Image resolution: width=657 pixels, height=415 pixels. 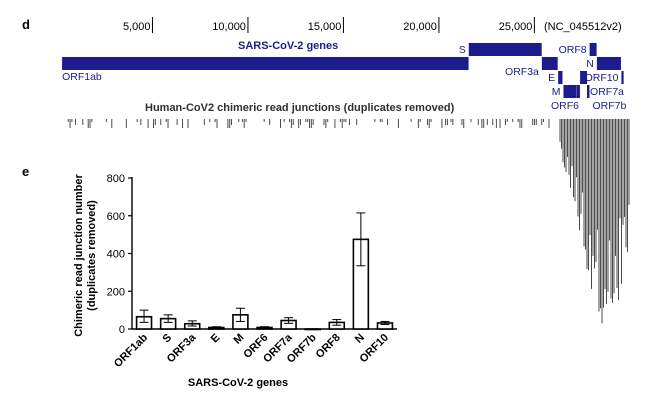 What do you see at coordinates (116, 292) in the screenshot?
I see `y-tick-label: 200` at bounding box center [116, 292].